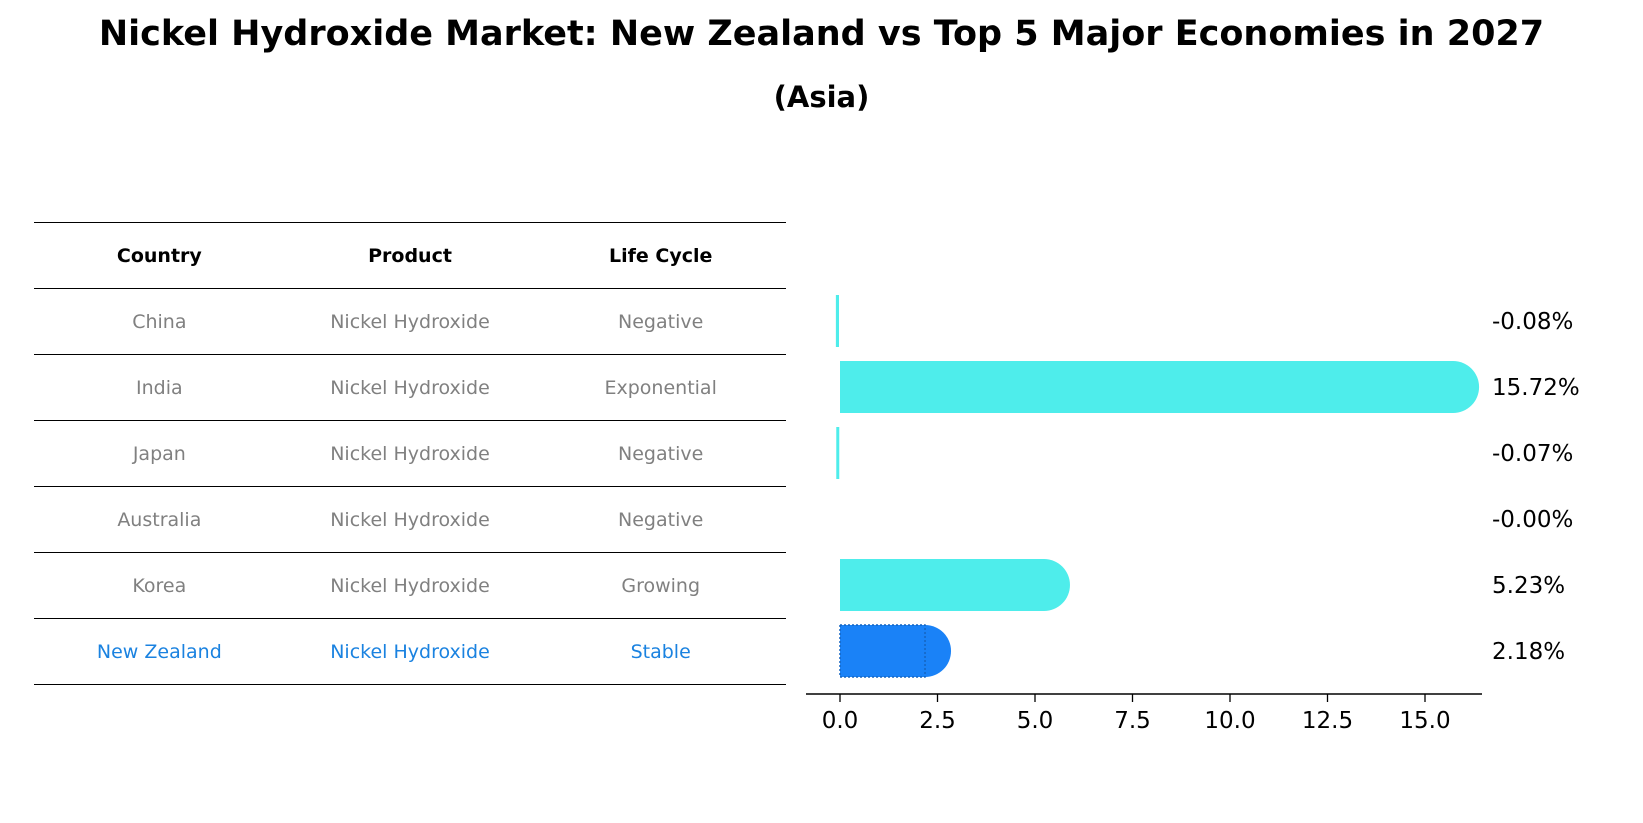 The height and width of the screenshot is (823, 1643). I want to click on header-country: Country, so click(159, 255).